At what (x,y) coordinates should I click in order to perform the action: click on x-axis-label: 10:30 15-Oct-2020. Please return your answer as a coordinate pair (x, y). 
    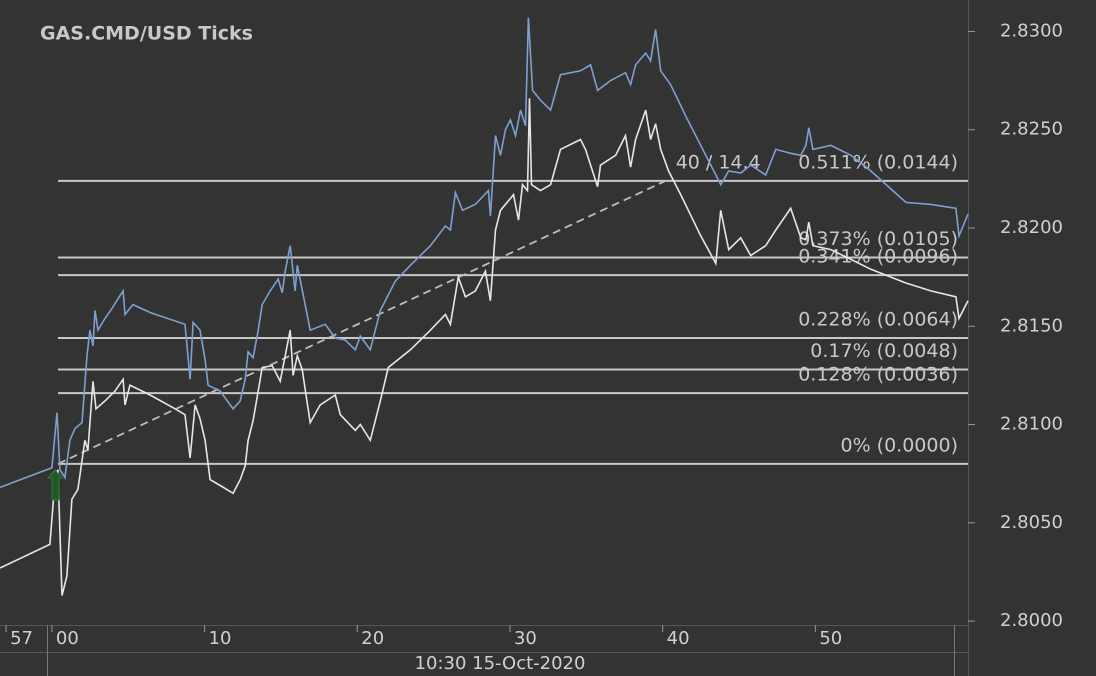
    Looking at the image, I should click on (500, 663).